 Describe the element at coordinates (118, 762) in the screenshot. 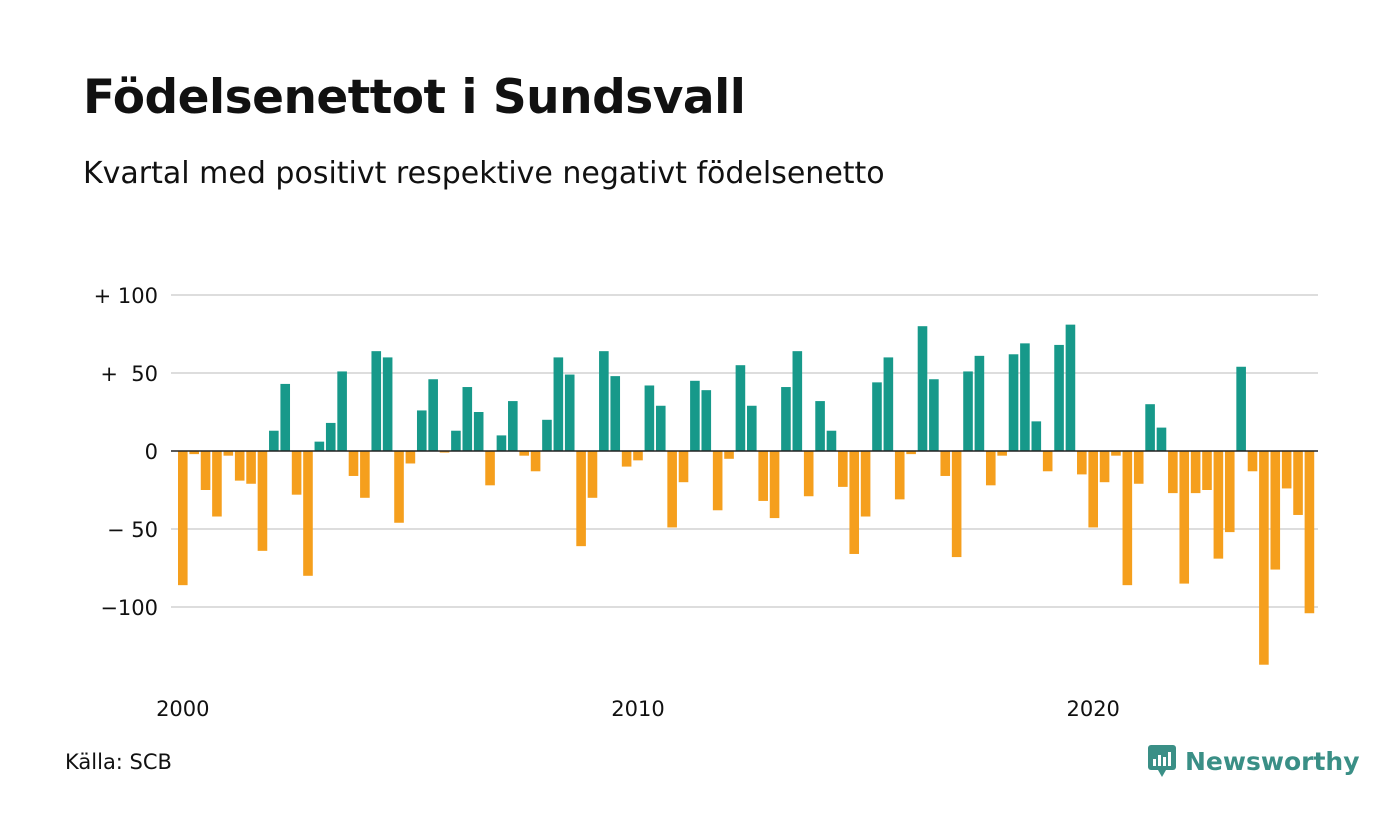

I see `source-note: Källa: SCB` at that location.